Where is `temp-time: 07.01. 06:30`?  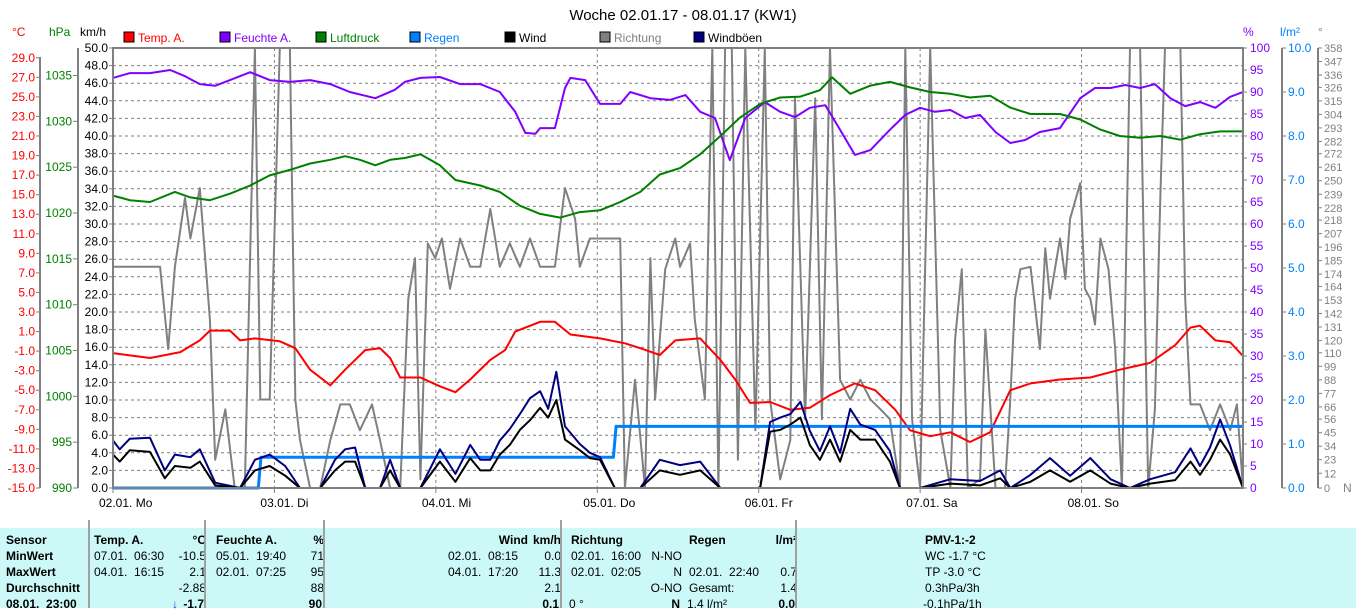 temp-time: 07.01. 06:30 is located at coordinates (129, 556).